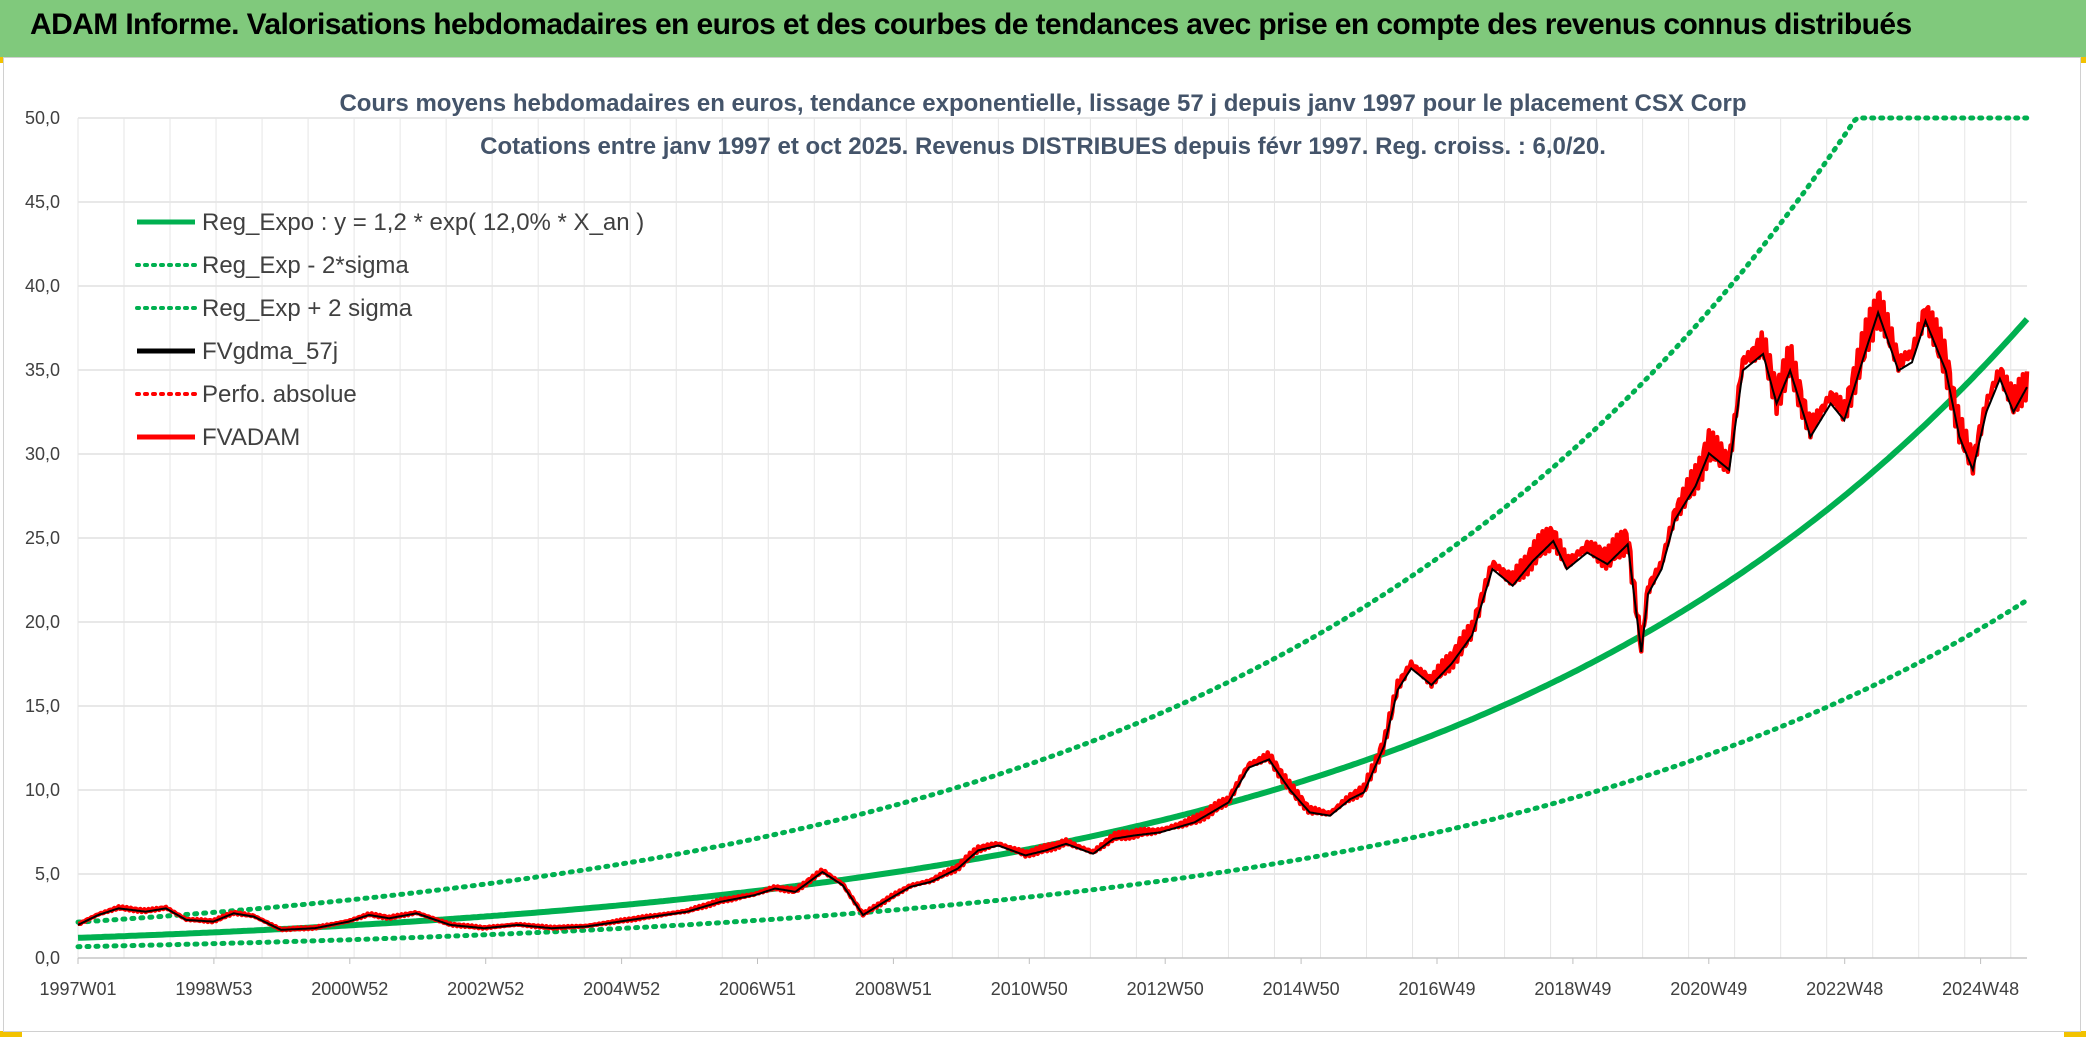 The image size is (2086, 1037). What do you see at coordinates (42, 370) in the screenshot?
I see `y-tick-label: 35,0` at bounding box center [42, 370].